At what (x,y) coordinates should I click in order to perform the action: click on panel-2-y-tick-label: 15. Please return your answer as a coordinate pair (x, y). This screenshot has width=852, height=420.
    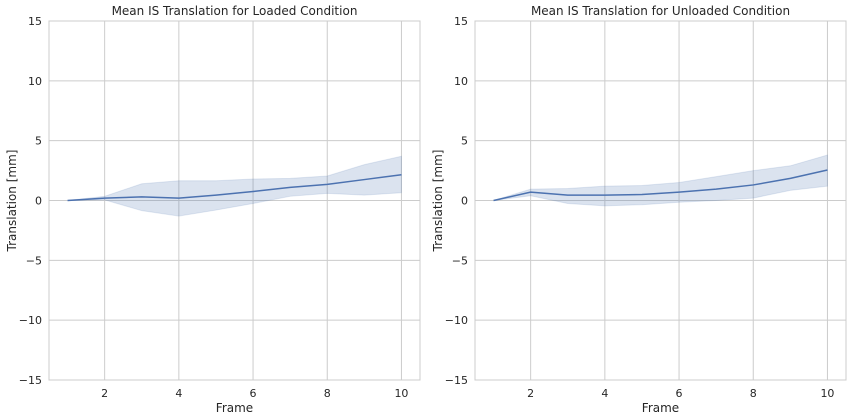
    Looking at the image, I should click on (461, 21).